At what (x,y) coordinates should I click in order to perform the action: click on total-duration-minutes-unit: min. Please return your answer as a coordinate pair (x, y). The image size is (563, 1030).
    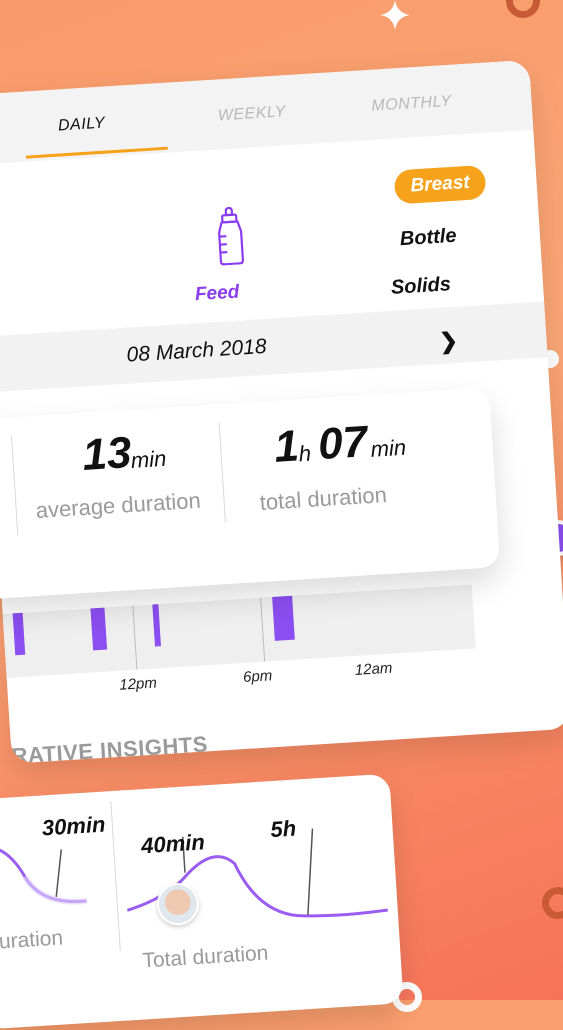
    Looking at the image, I should click on (388, 449).